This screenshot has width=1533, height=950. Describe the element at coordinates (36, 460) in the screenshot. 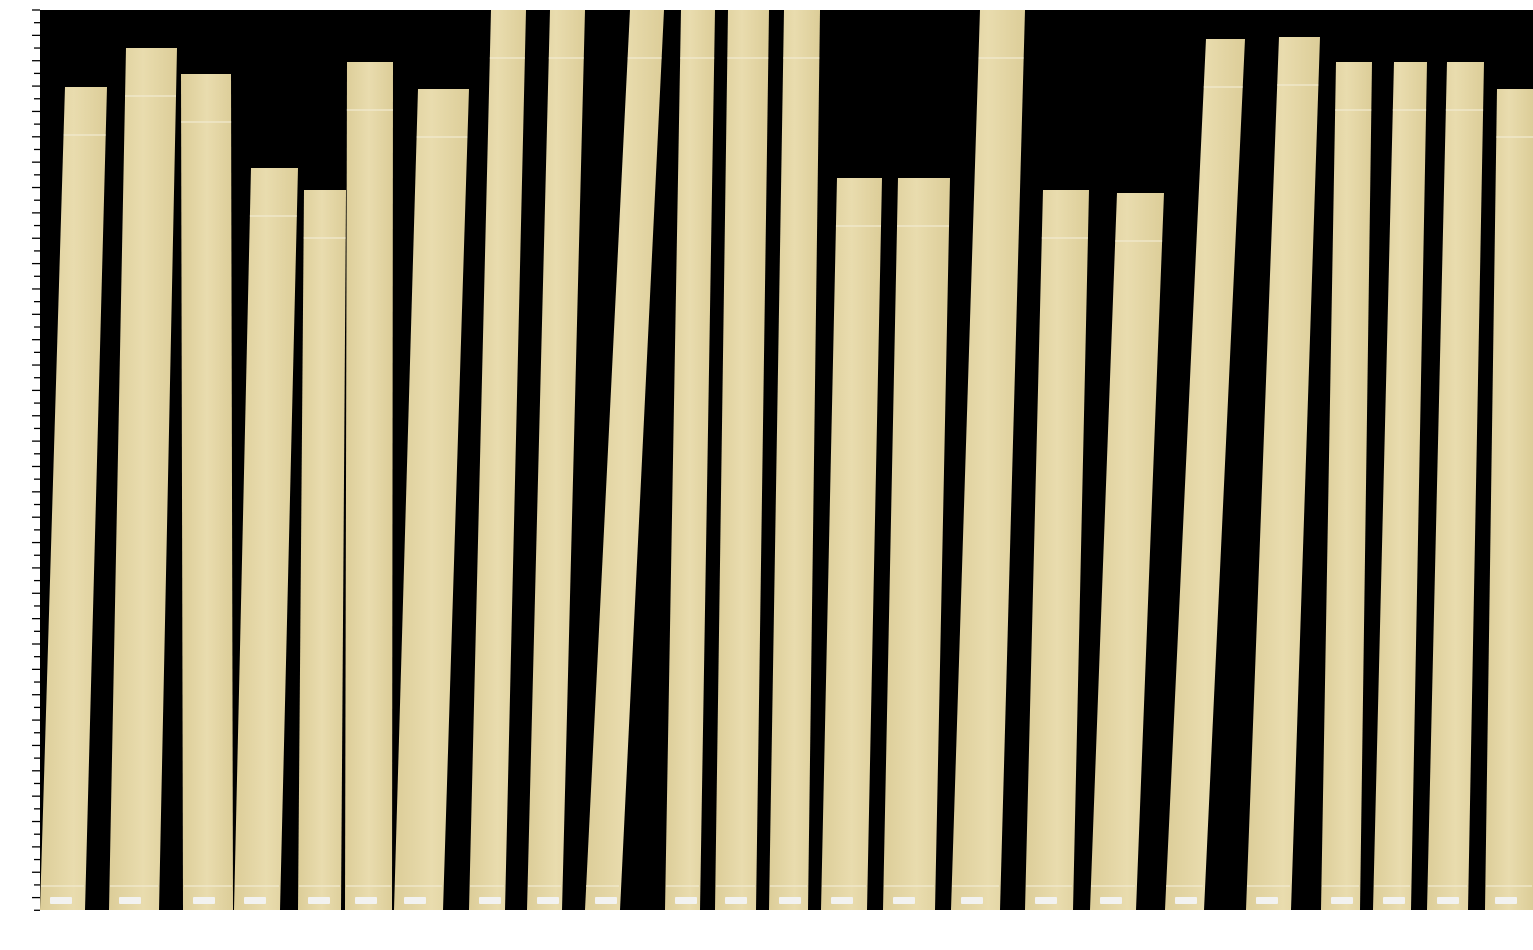

I see `ruler-ticks` at that location.